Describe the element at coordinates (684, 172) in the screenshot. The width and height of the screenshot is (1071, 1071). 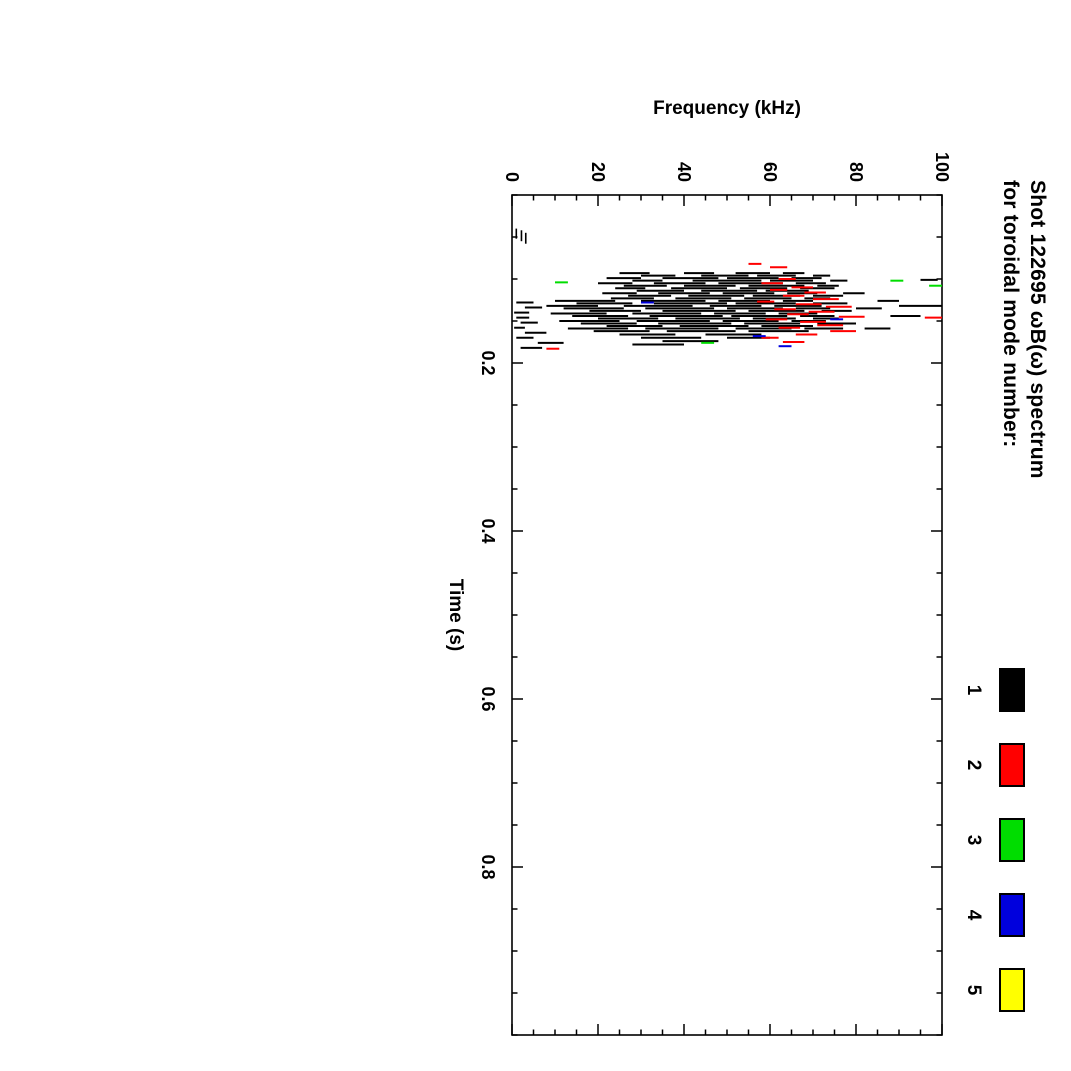
I see `svg-text: 40` at that location.